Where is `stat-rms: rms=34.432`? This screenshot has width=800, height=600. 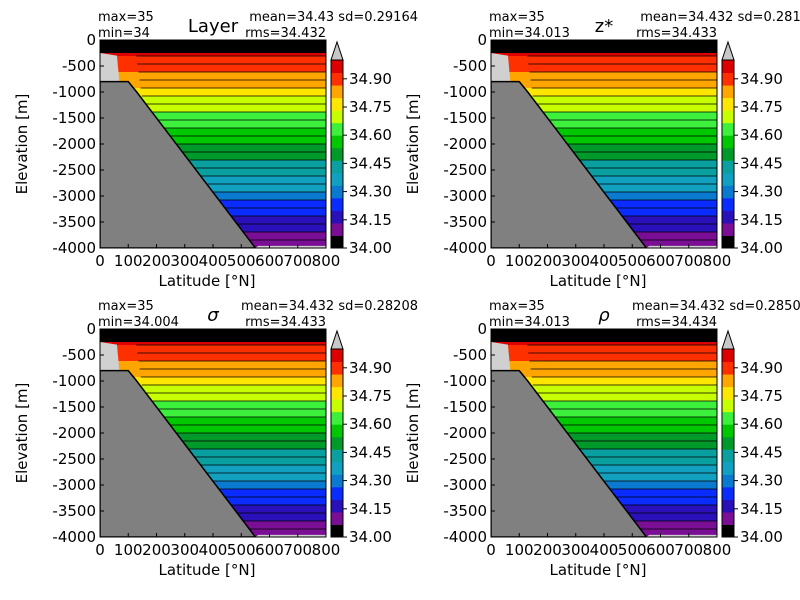
stat-rms: rms=34.432 is located at coordinates (285, 33).